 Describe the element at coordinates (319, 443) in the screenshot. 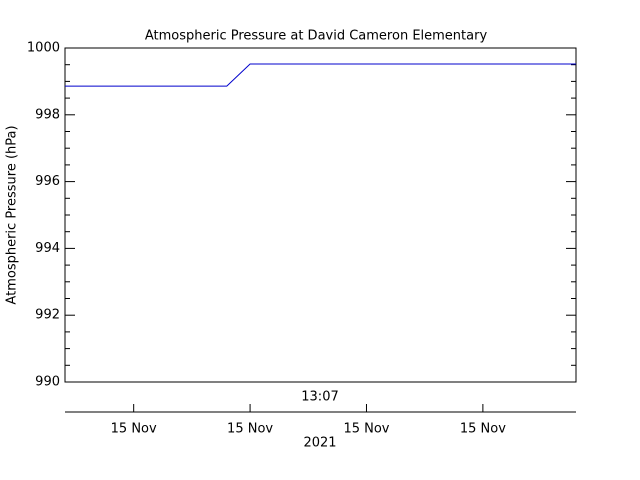

I see `x-axis-label: 2021` at that location.